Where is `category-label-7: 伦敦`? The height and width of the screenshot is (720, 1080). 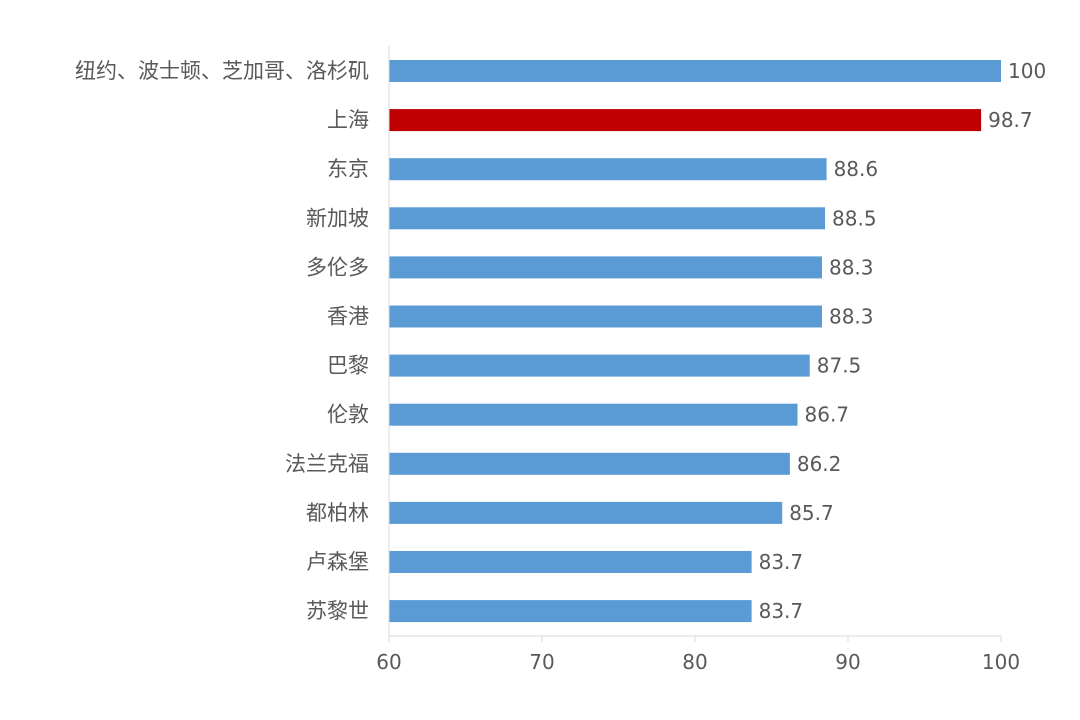 category-label-7: 伦敦 is located at coordinates (348, 415).